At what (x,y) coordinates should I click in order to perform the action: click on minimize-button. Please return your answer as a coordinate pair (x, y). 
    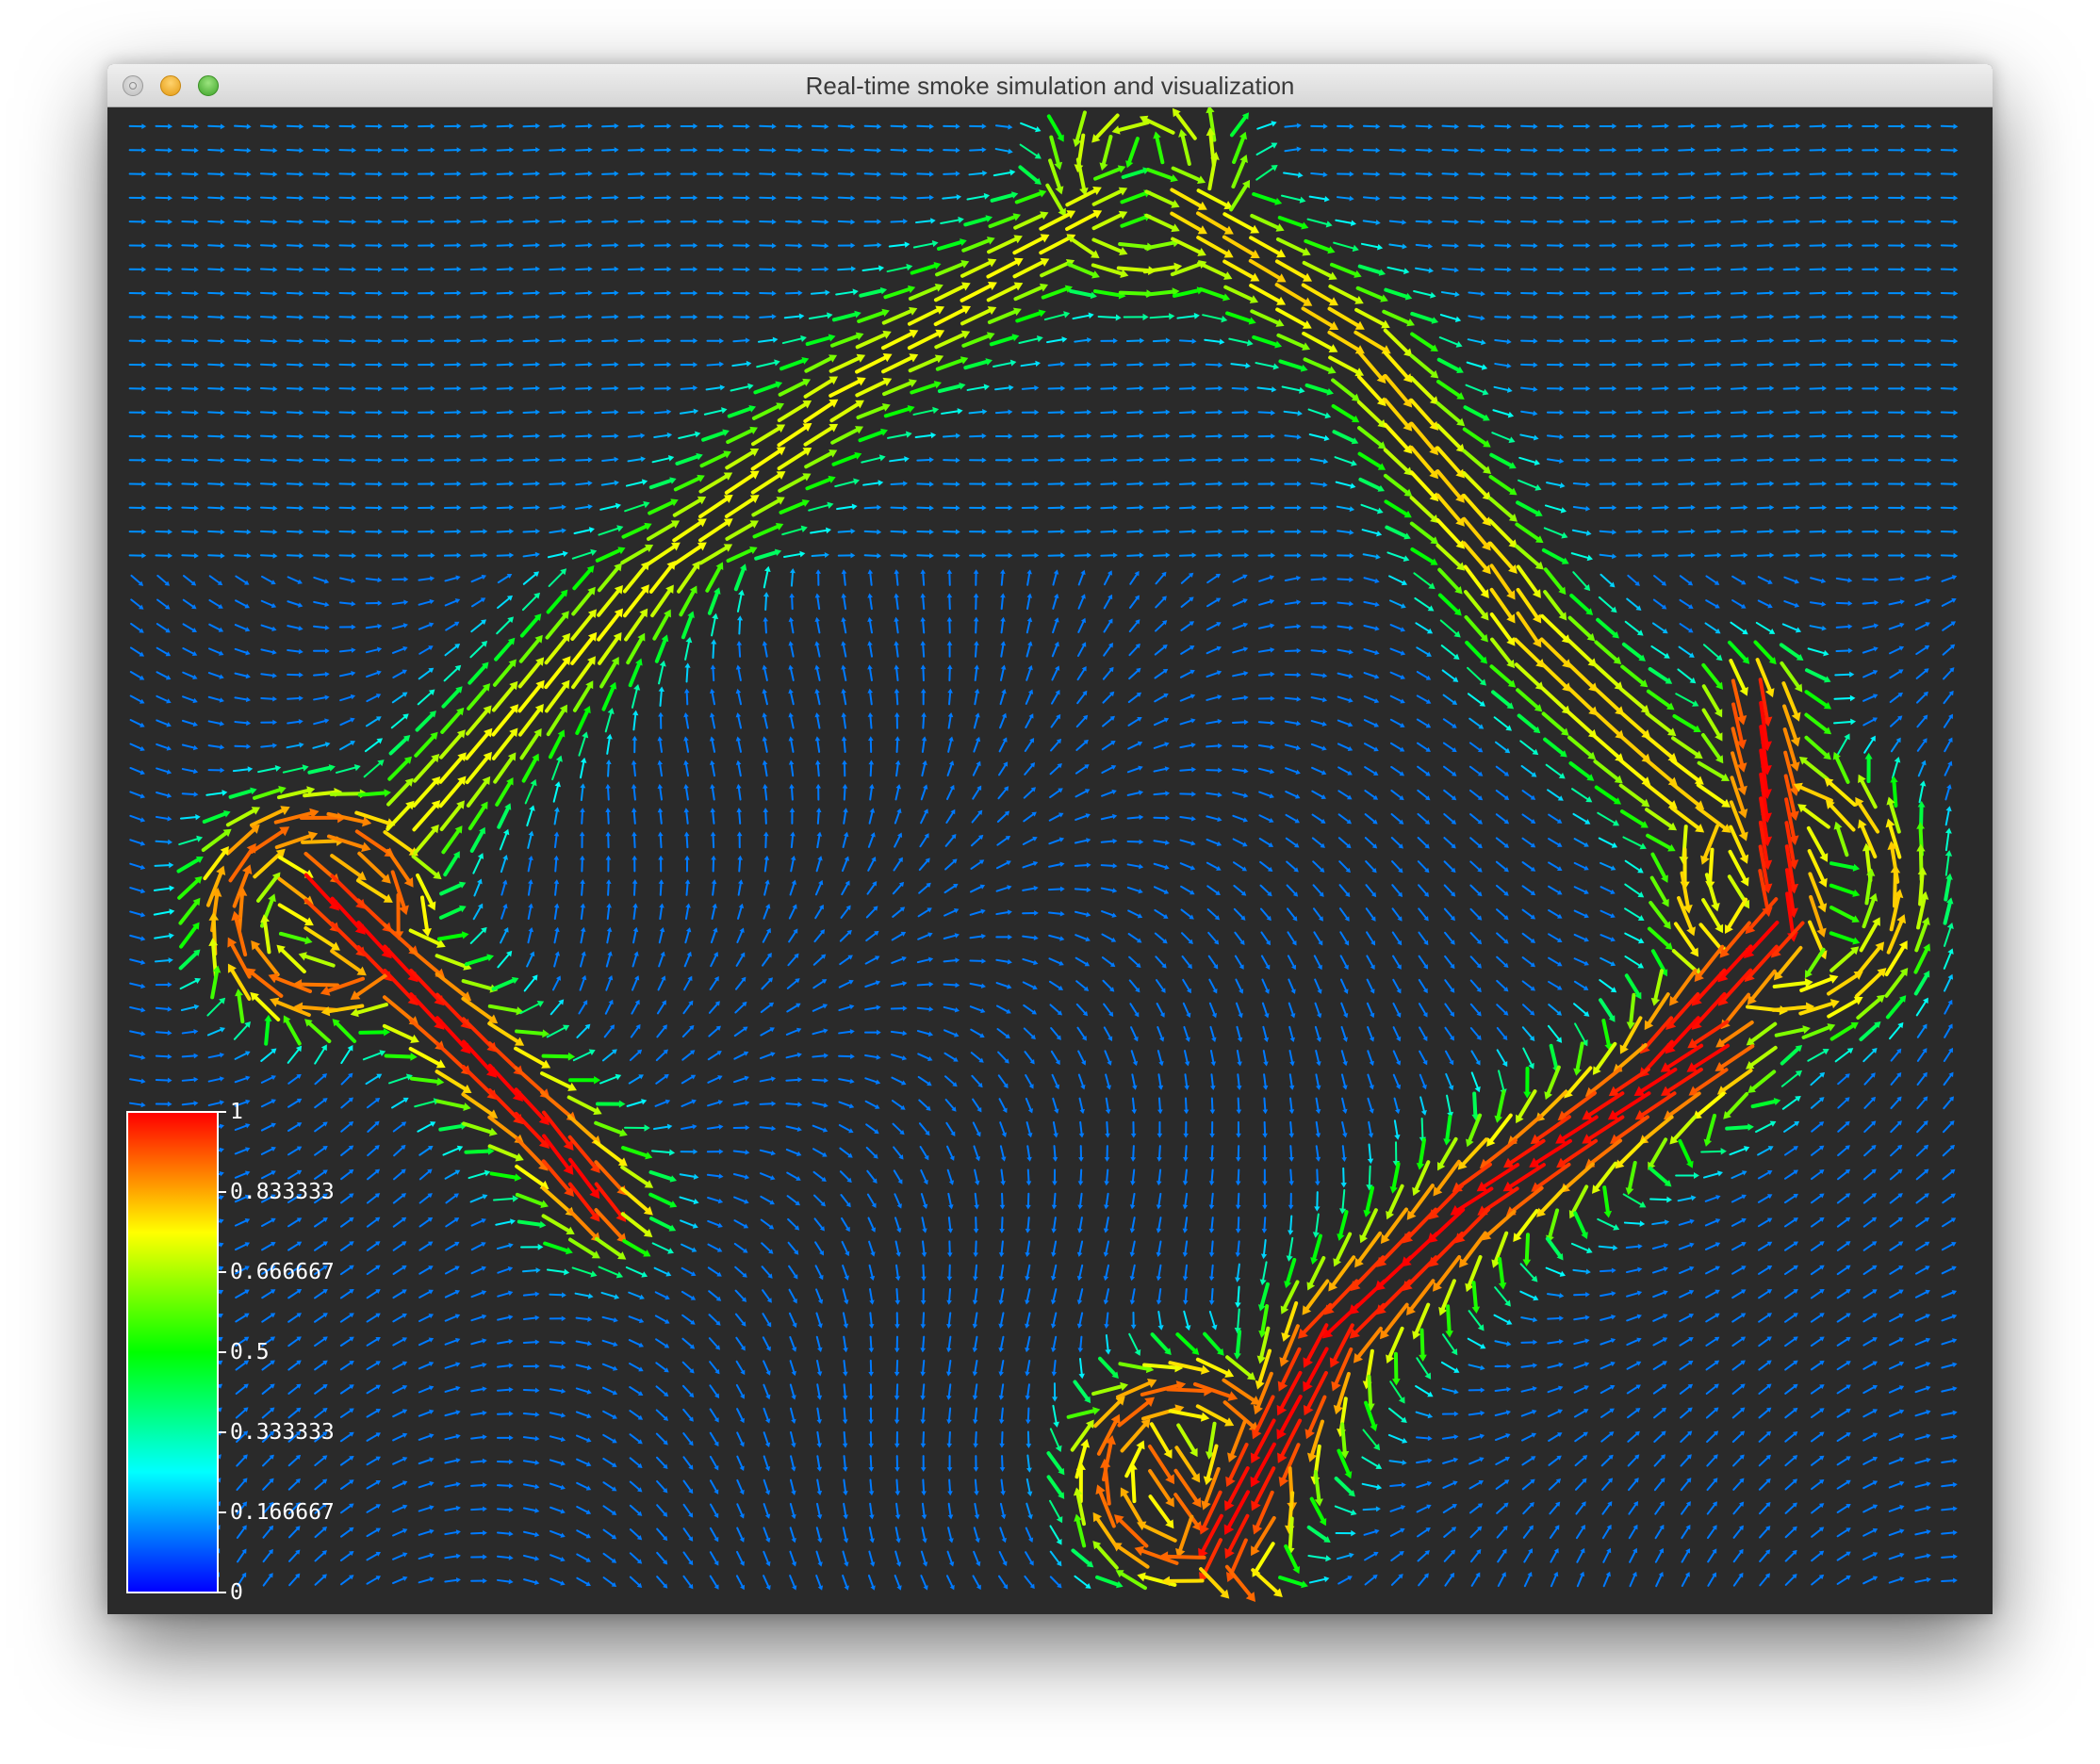
    Looking at the image, I should click on (170, 85).